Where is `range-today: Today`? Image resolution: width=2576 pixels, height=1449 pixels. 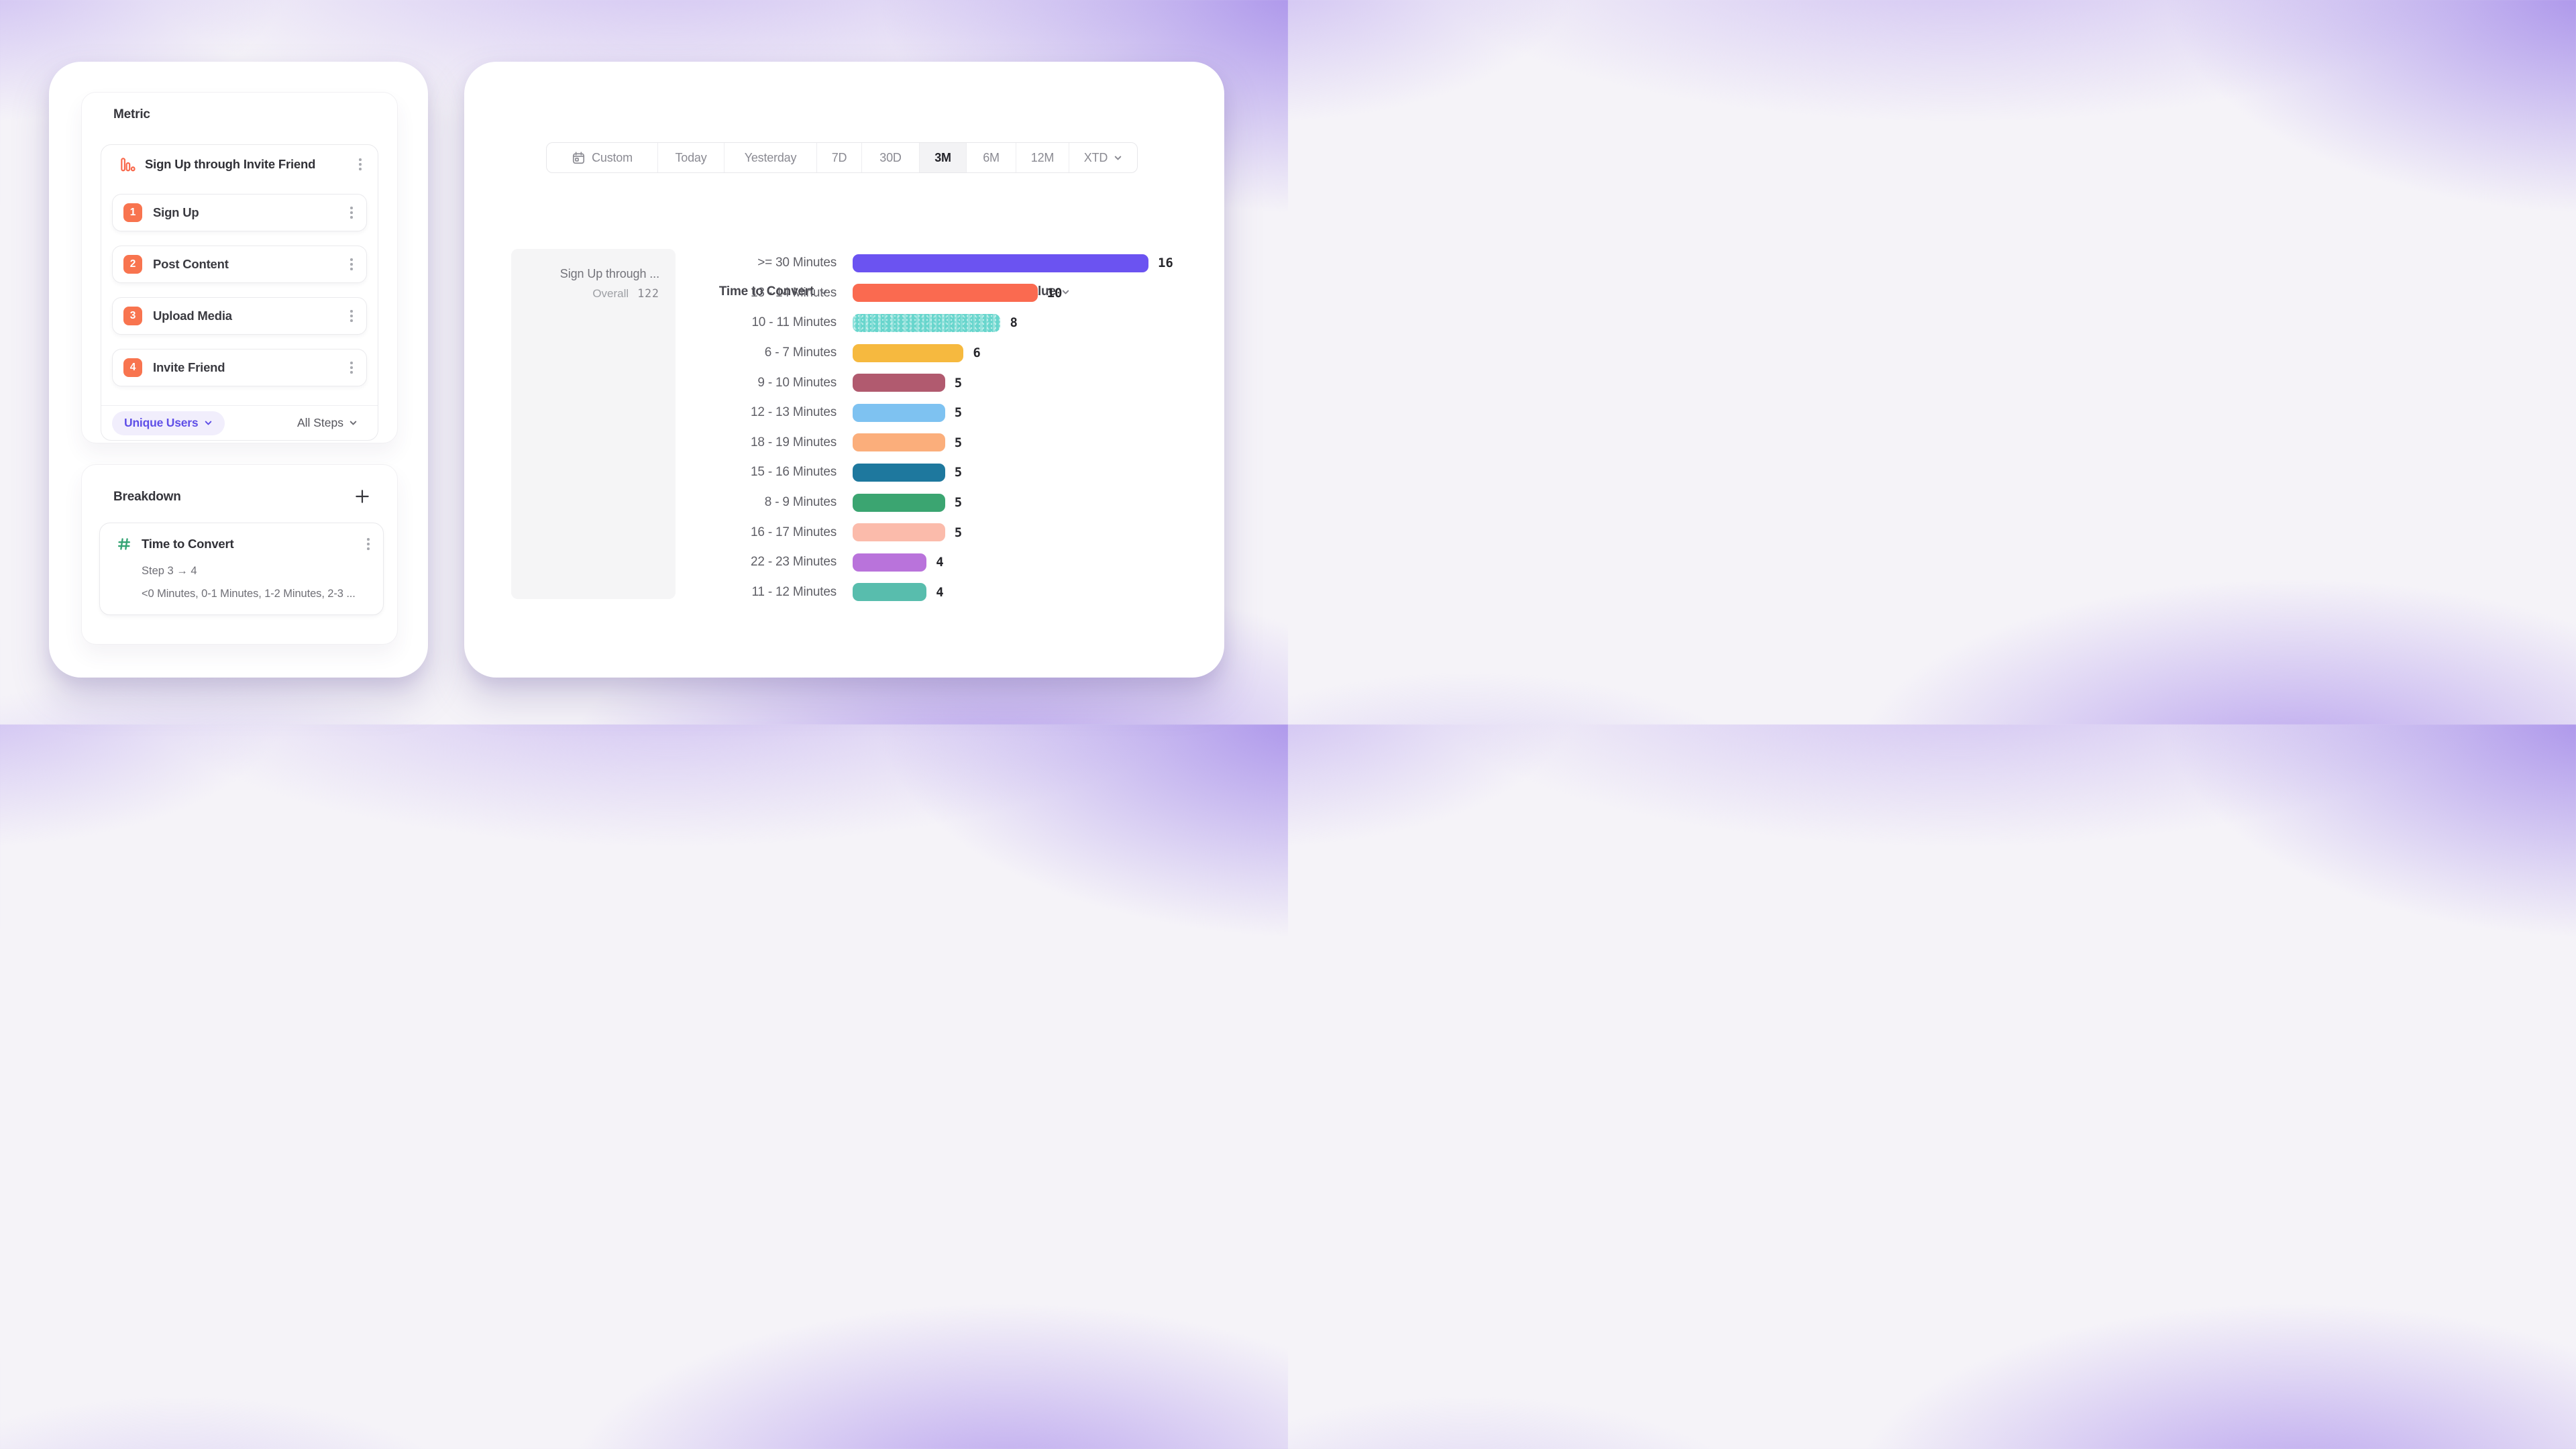
range-today: Today is located at coordinates (690, 157).